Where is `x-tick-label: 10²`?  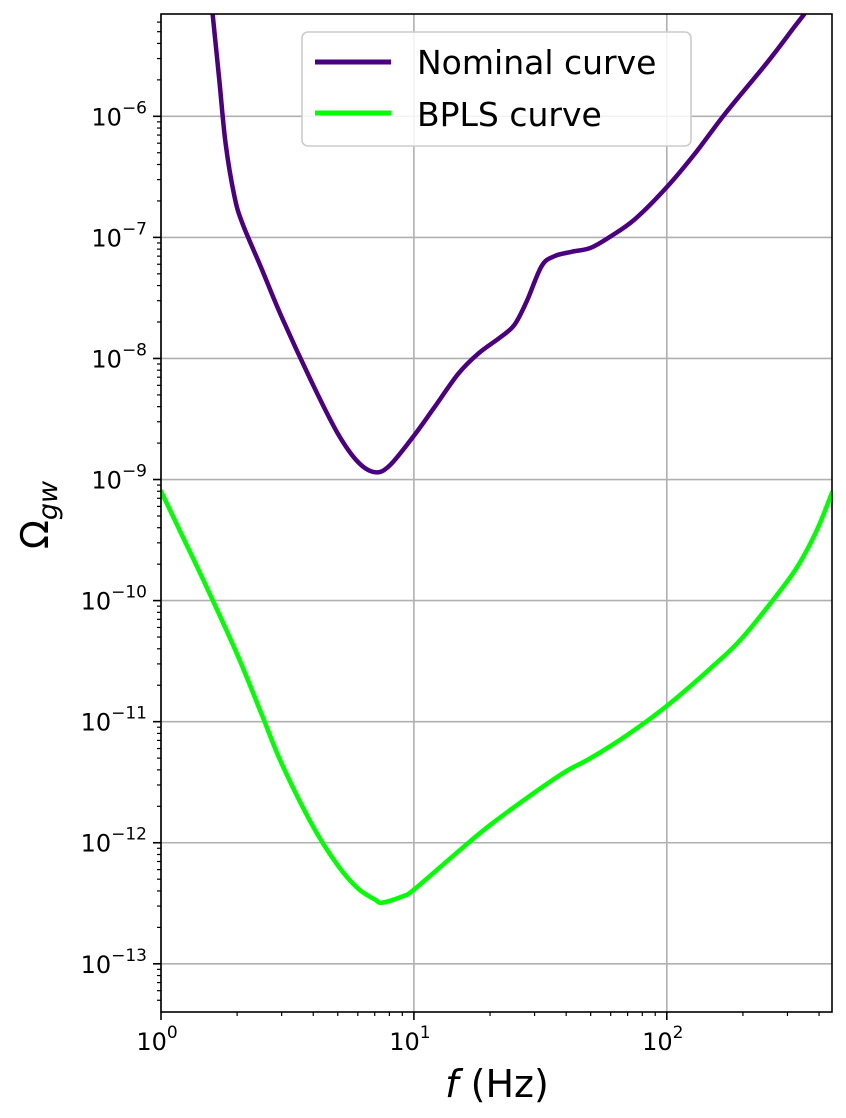
x-tick-label: 10² is located at coordinates (662, 1039).